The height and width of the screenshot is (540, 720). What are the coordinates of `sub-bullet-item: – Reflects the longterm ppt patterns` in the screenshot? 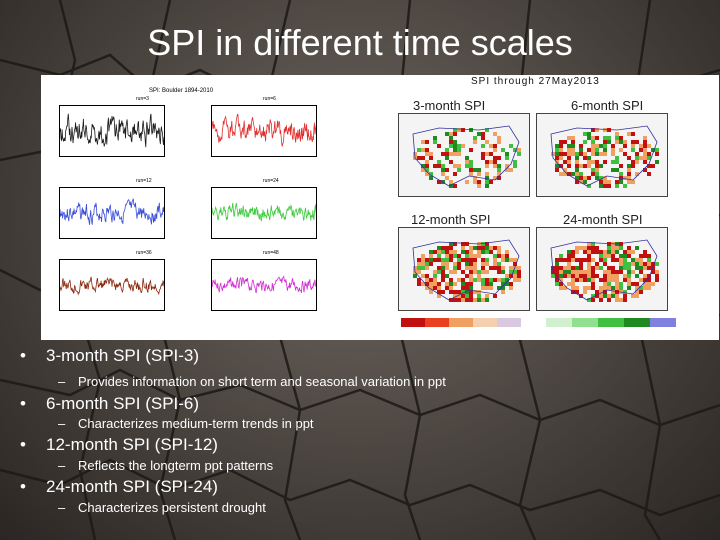 It's located at (166, 465).